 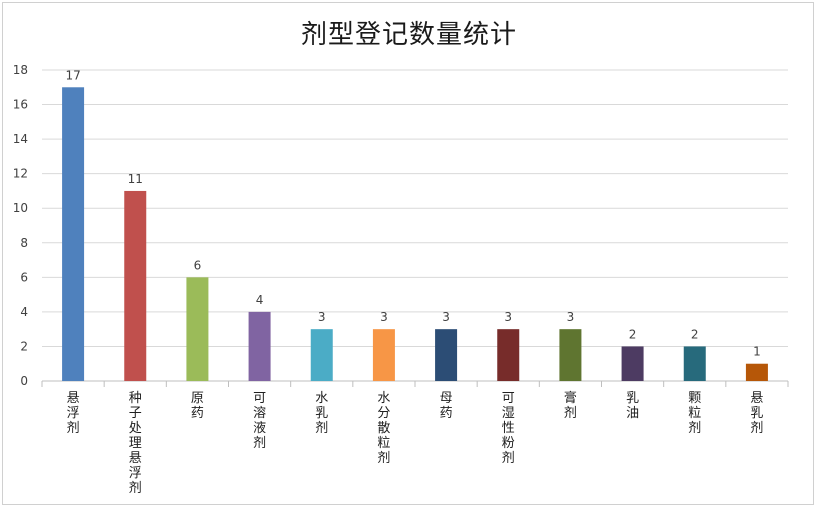 I want to click on category-label: 水分散粒剂, so click(x=383, y=428).